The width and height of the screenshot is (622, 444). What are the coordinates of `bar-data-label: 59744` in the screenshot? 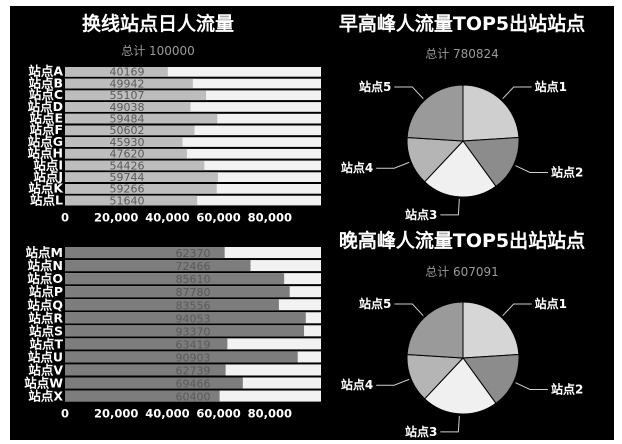 It's located at (127, 177).